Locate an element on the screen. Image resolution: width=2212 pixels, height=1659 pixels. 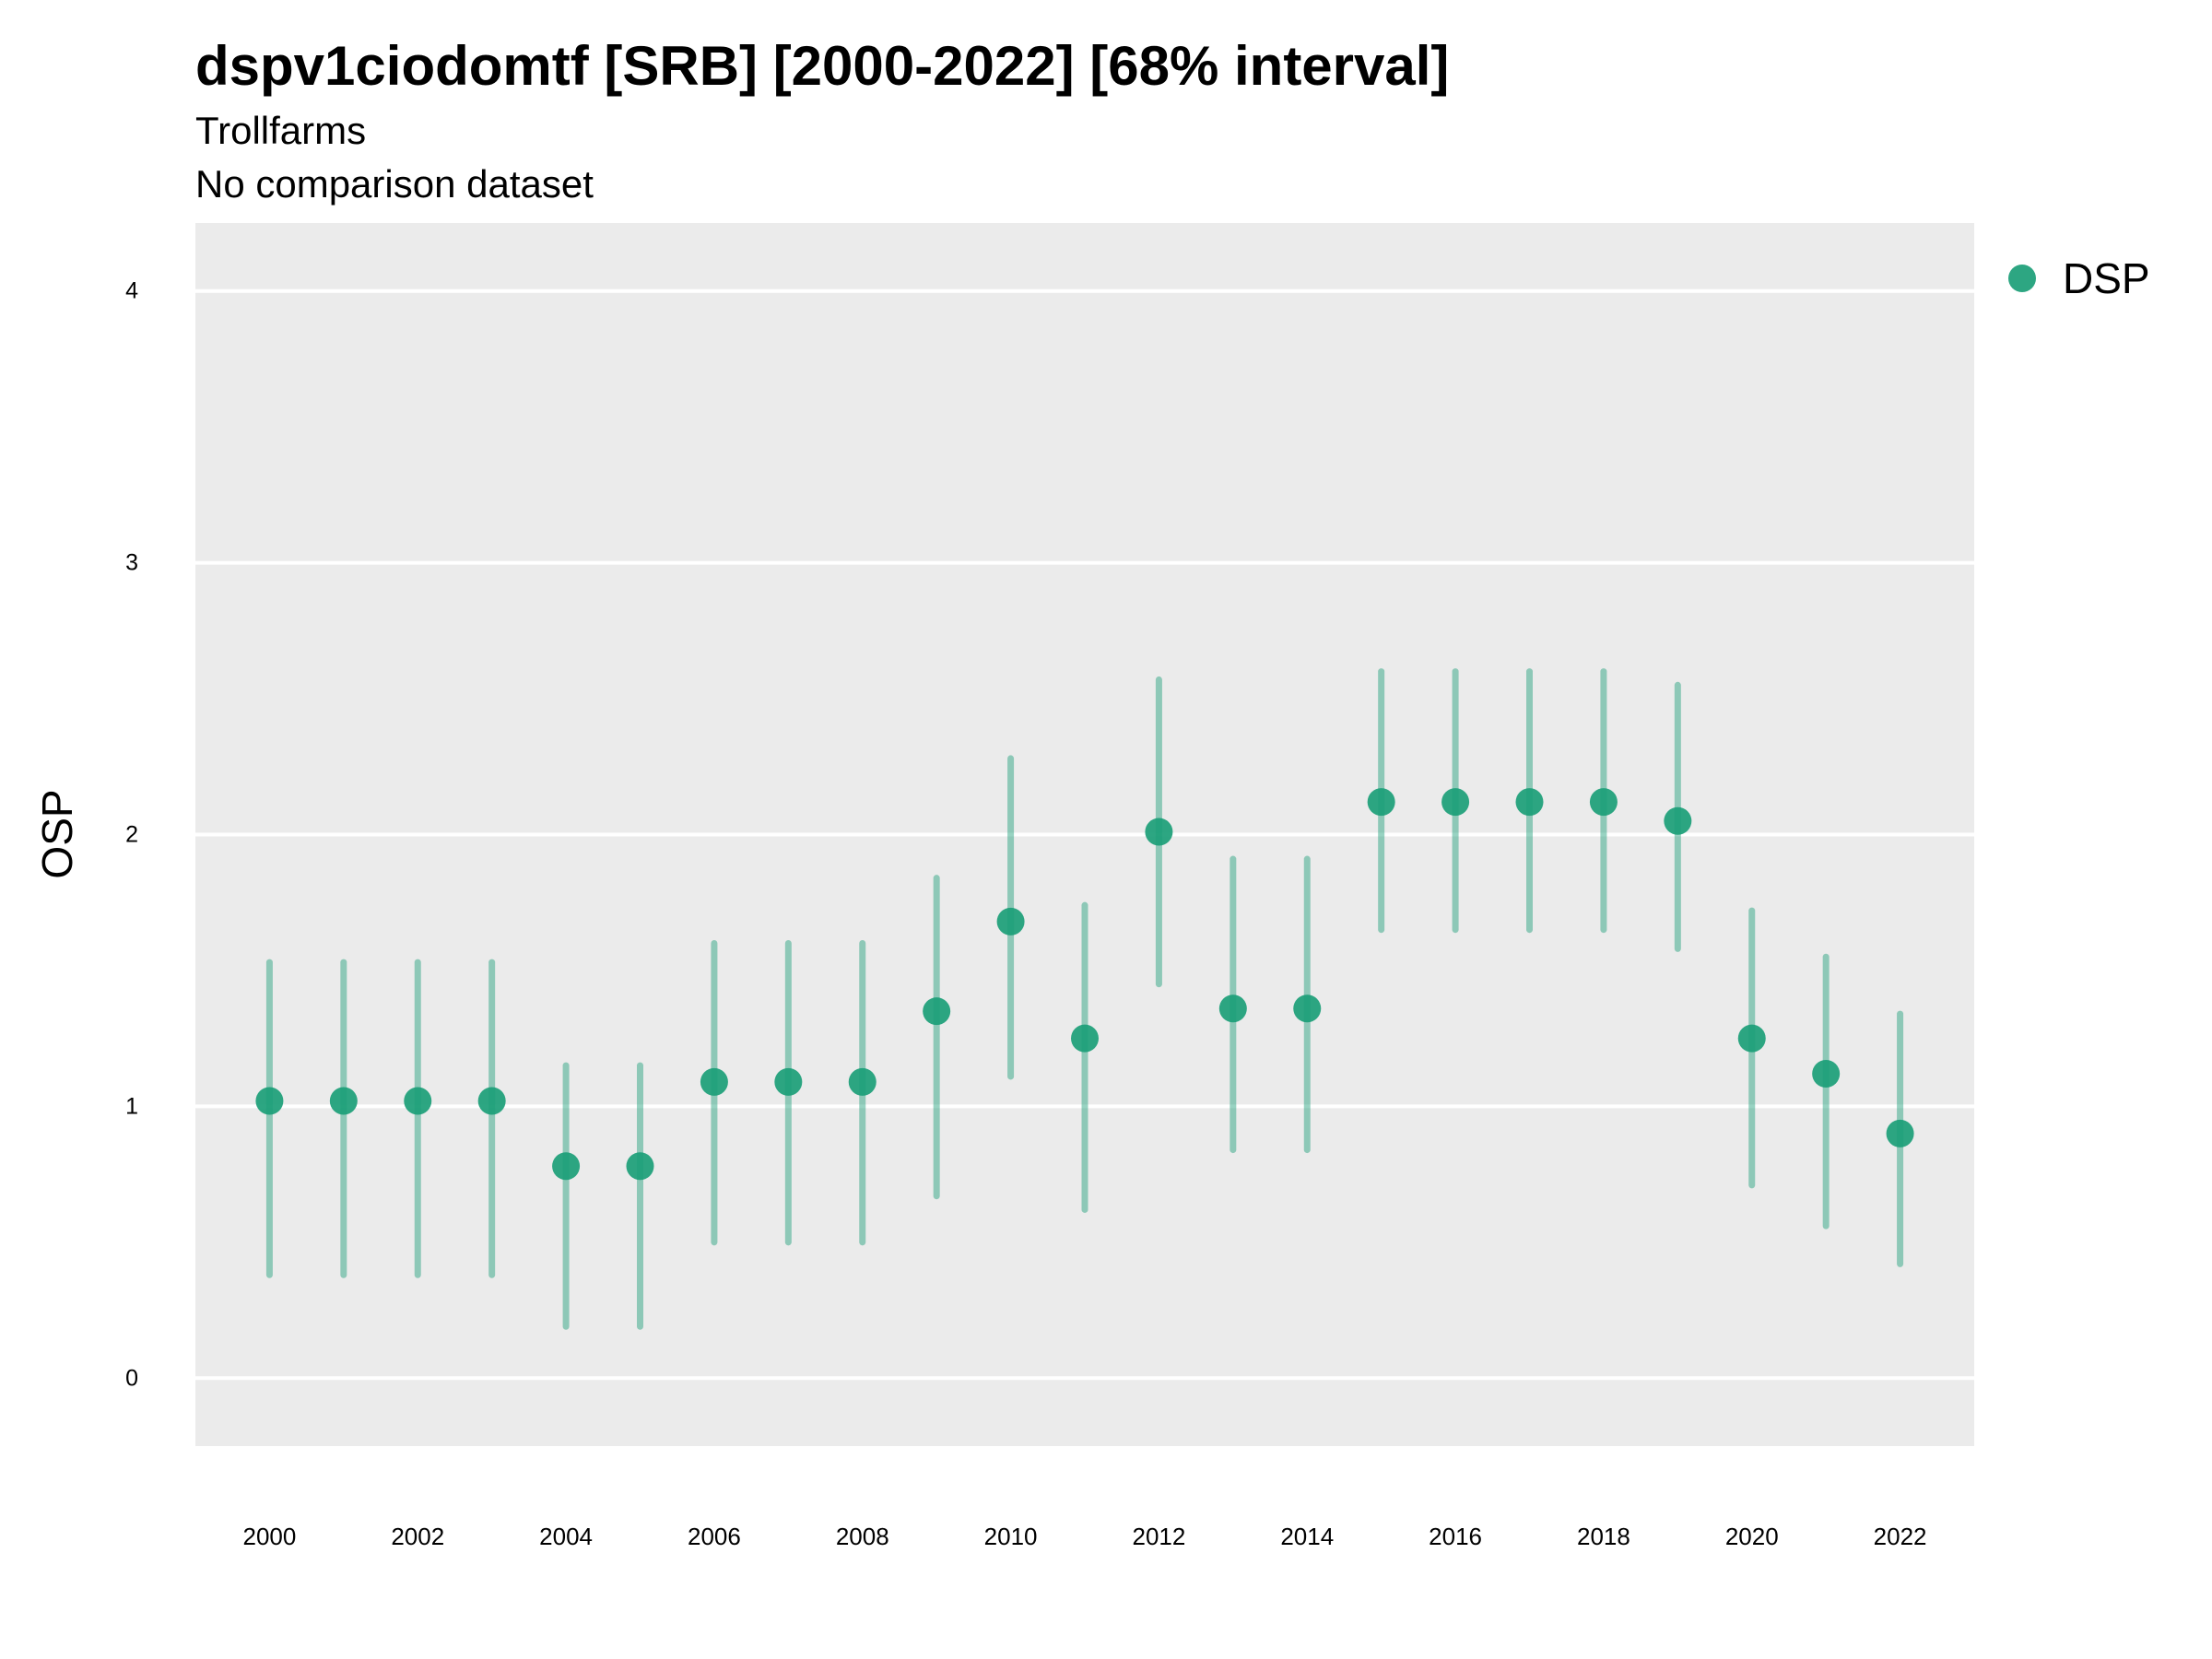
x-tick-label: 2000 is located at coordinates (269, 1536).